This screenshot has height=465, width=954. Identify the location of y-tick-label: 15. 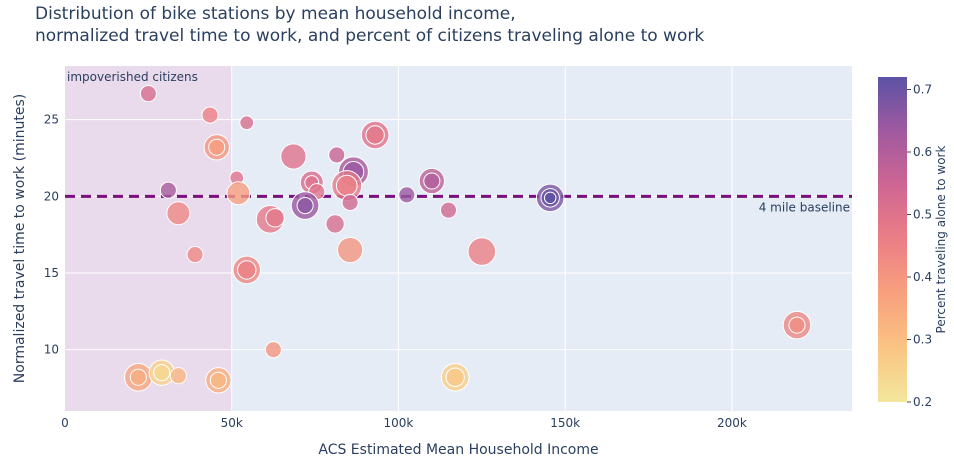
(51, 273).